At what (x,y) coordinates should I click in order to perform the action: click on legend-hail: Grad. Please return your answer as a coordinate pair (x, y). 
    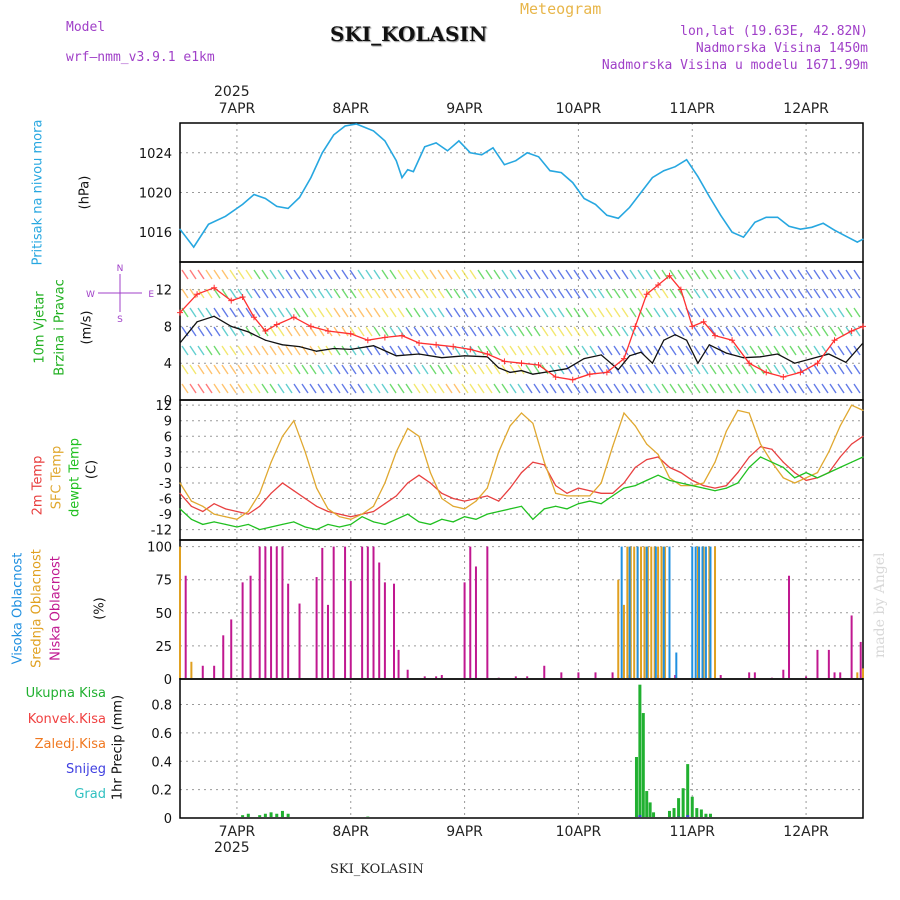
    Looking at the image, I should click on (90, 794).